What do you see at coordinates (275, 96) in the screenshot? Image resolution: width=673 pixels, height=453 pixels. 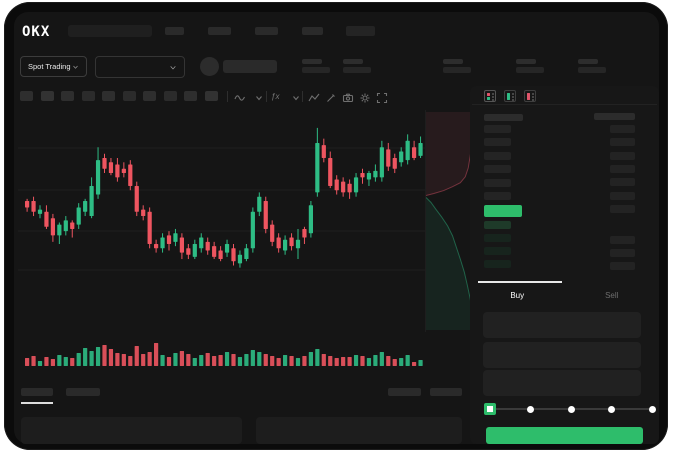 I see `fx-icon: ƒx` at bounding box center [275, 96].